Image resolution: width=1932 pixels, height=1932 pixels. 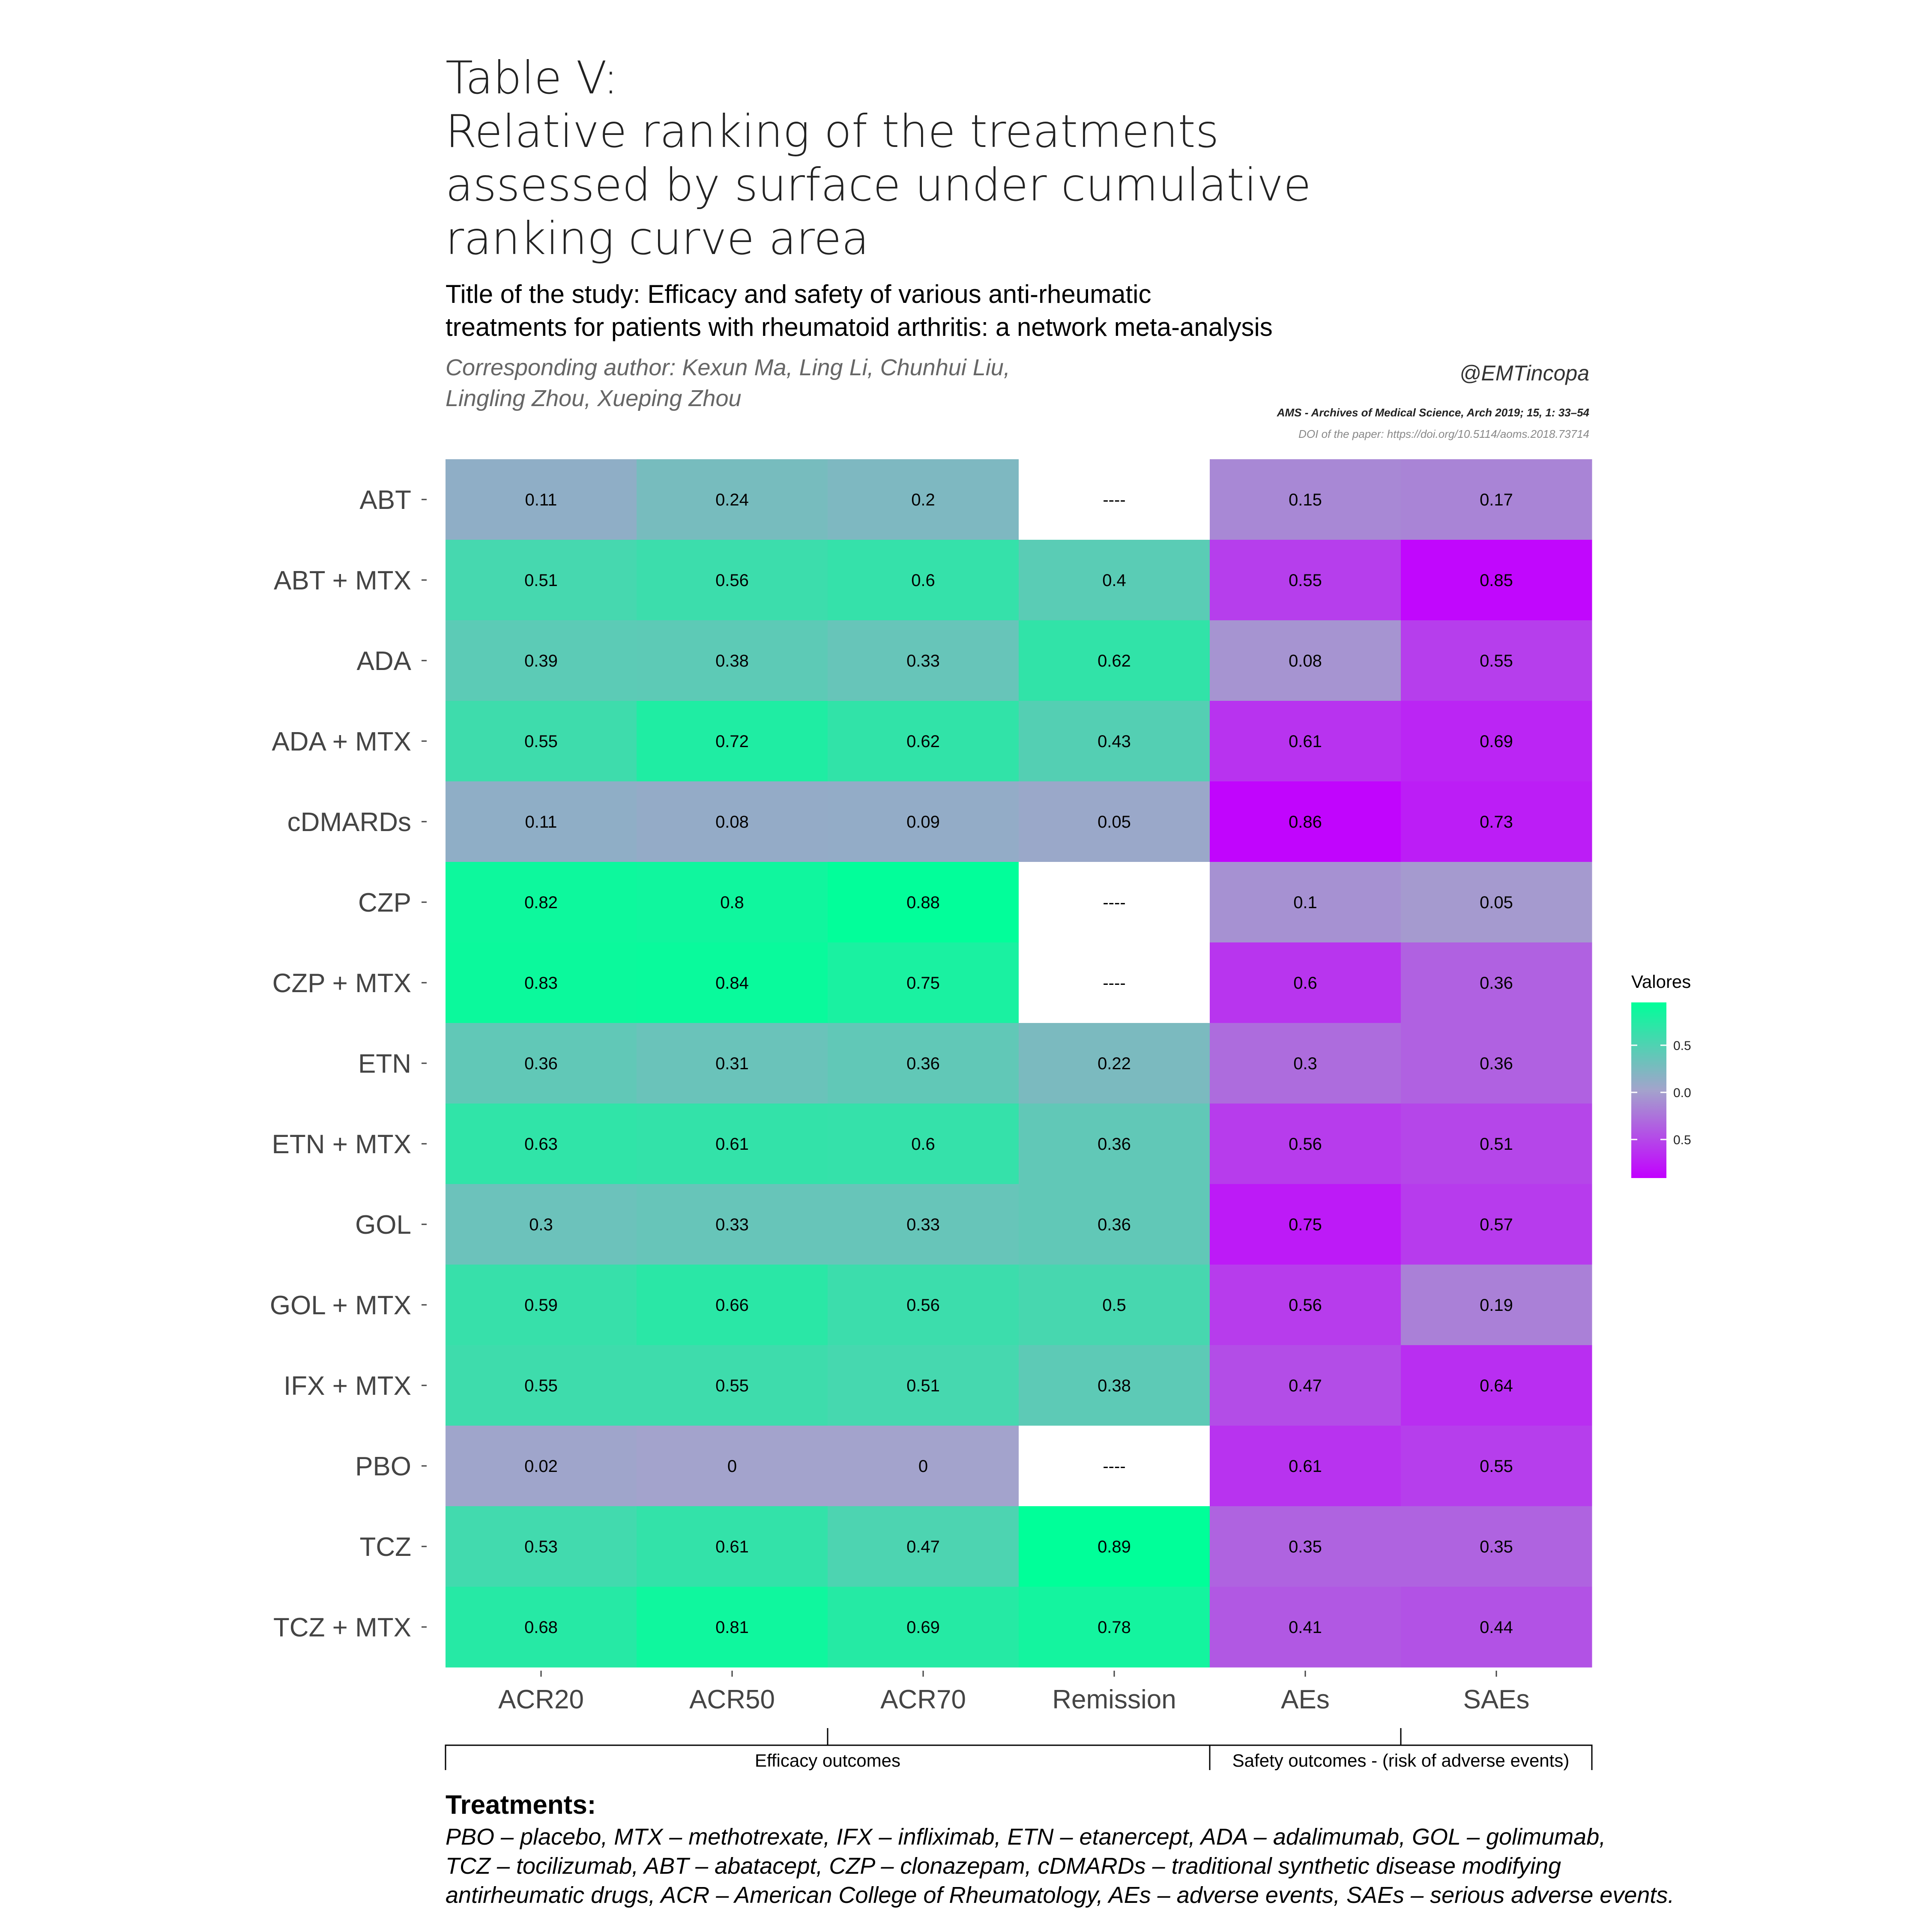 I want to click on cell-value-label: 0.51, so click(x=1496, y=1144).